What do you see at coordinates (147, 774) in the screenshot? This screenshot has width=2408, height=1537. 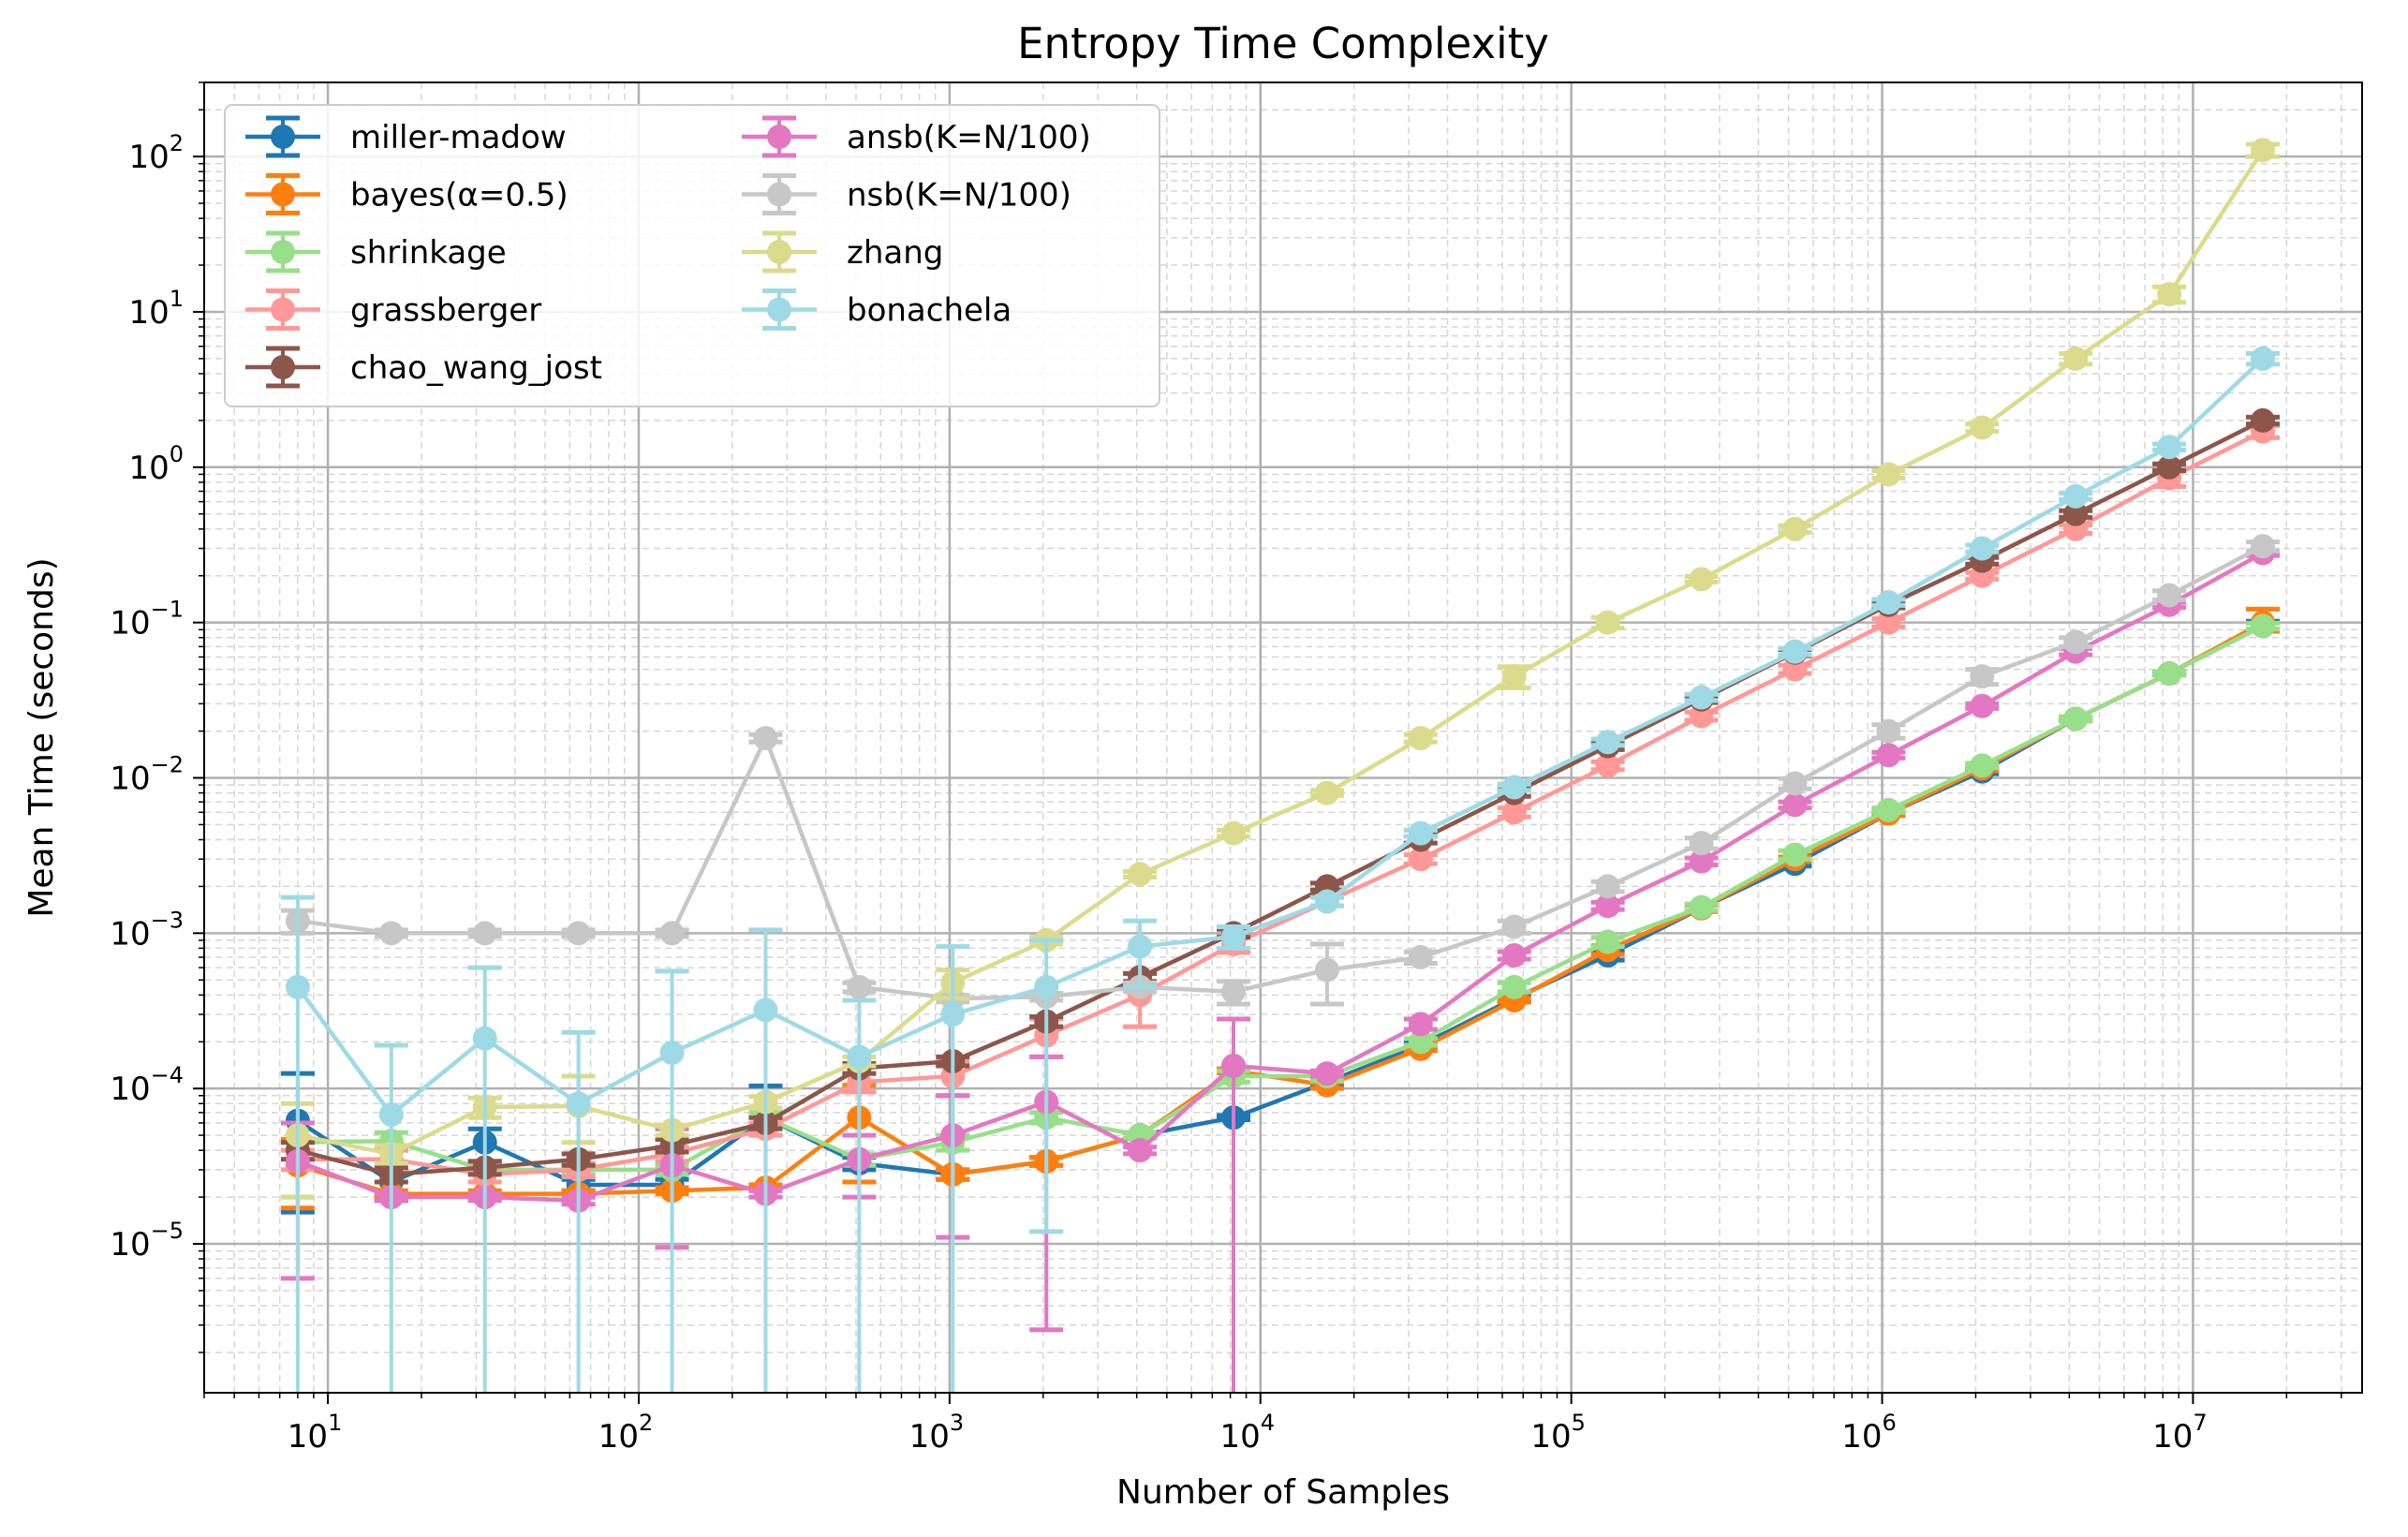 I see `y-tick-label: 10⁻²` at bounding box center [147, 774].